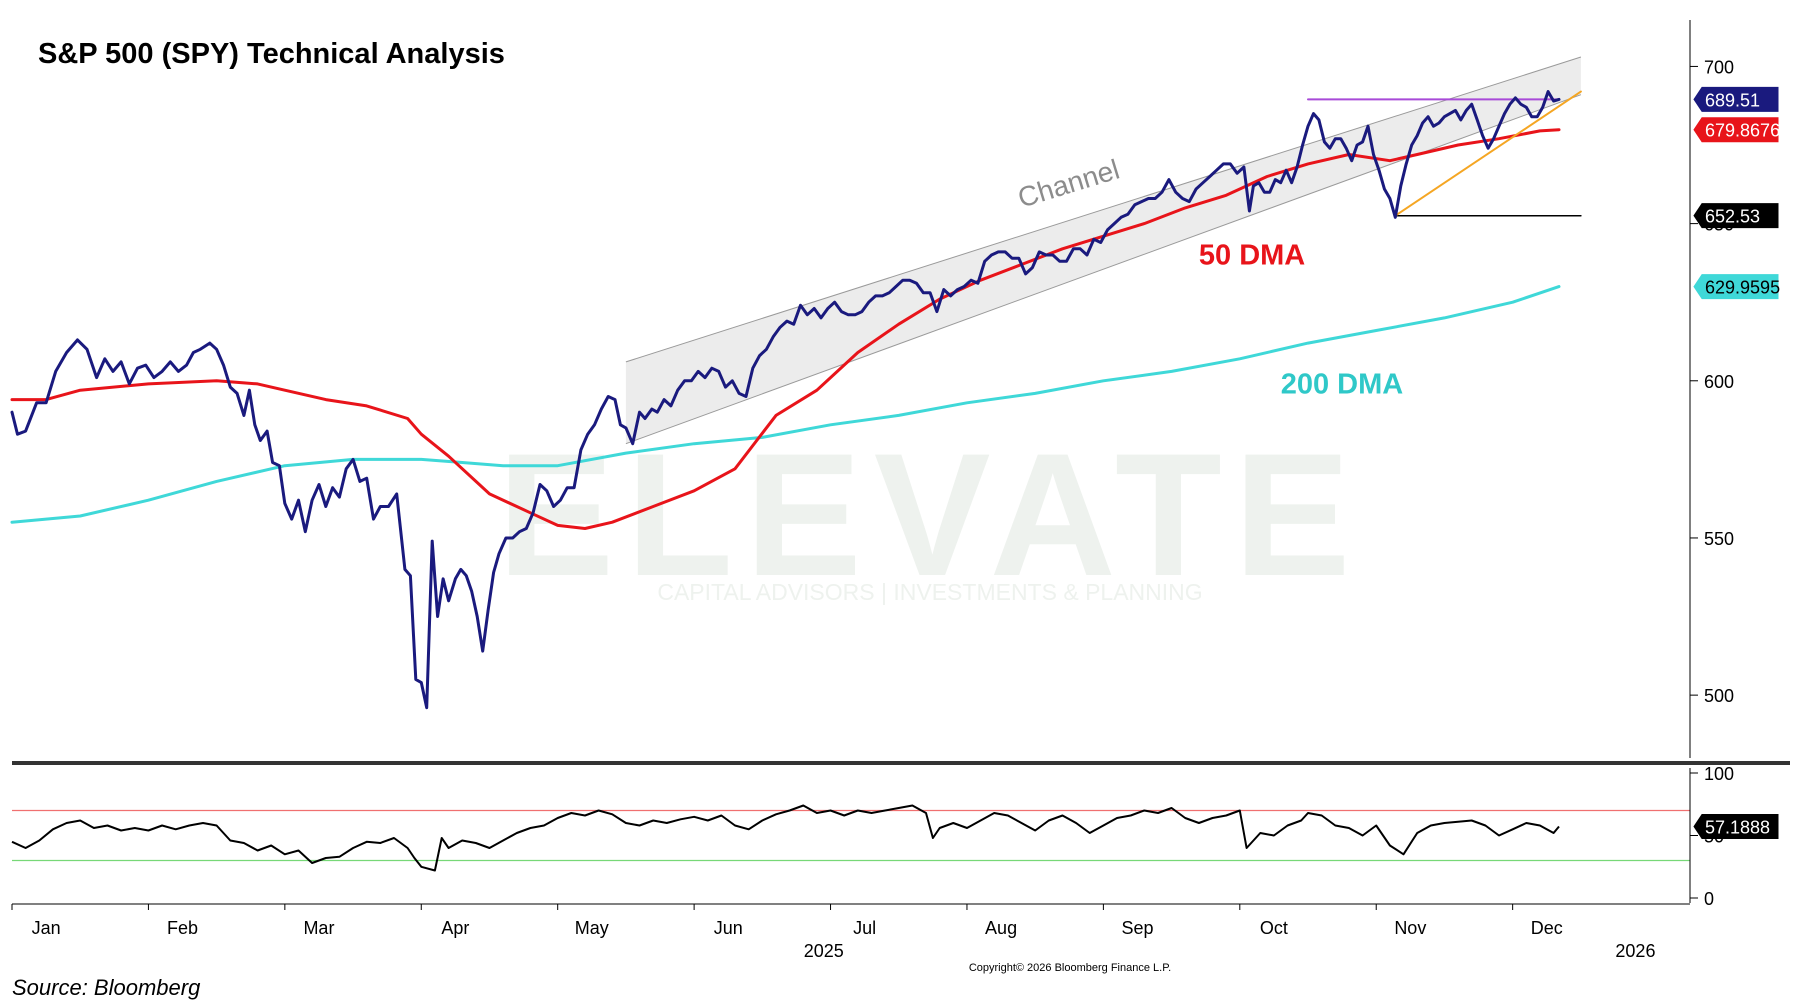  What do you see at coordinates (785, 838) in the screenshot?
I see `series-line-rsi` at bounding box center [785, 838].